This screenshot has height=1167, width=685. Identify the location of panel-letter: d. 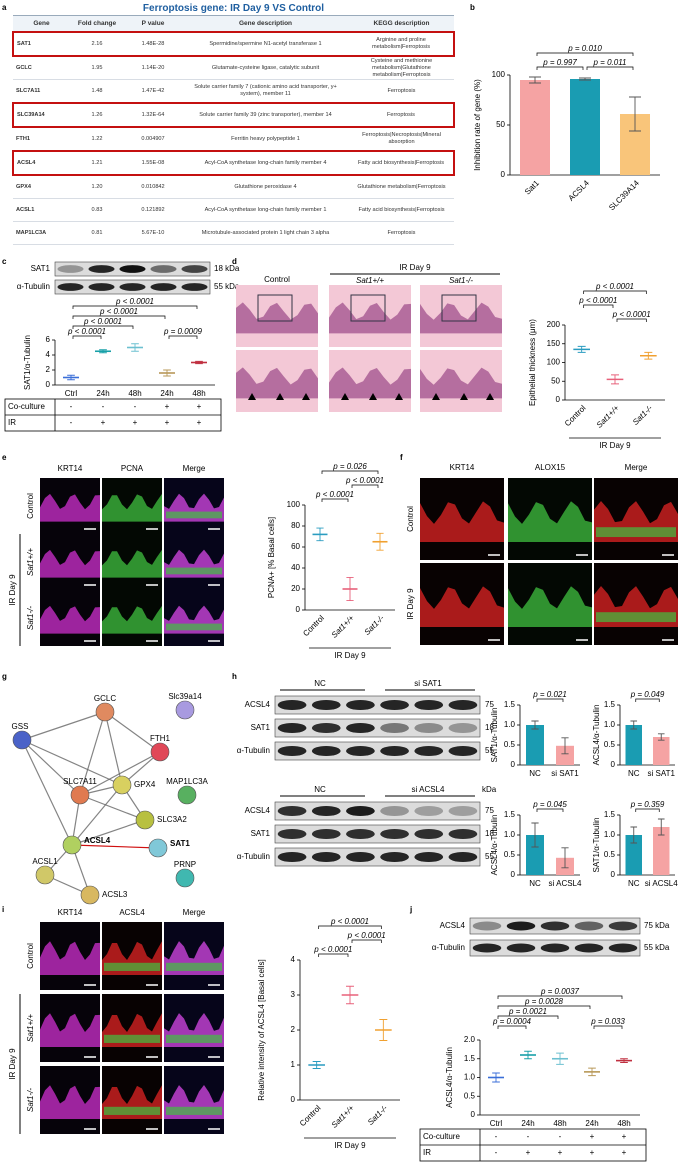
(234, 261).